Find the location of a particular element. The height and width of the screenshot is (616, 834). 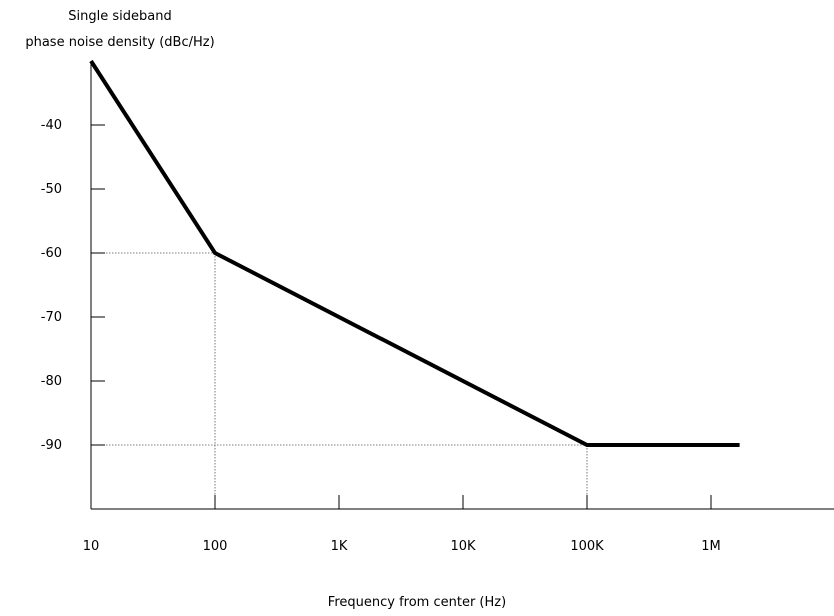

y-ticks: -40 -50 -60 -70 -80 -90 is located at coordinates (73, 285).